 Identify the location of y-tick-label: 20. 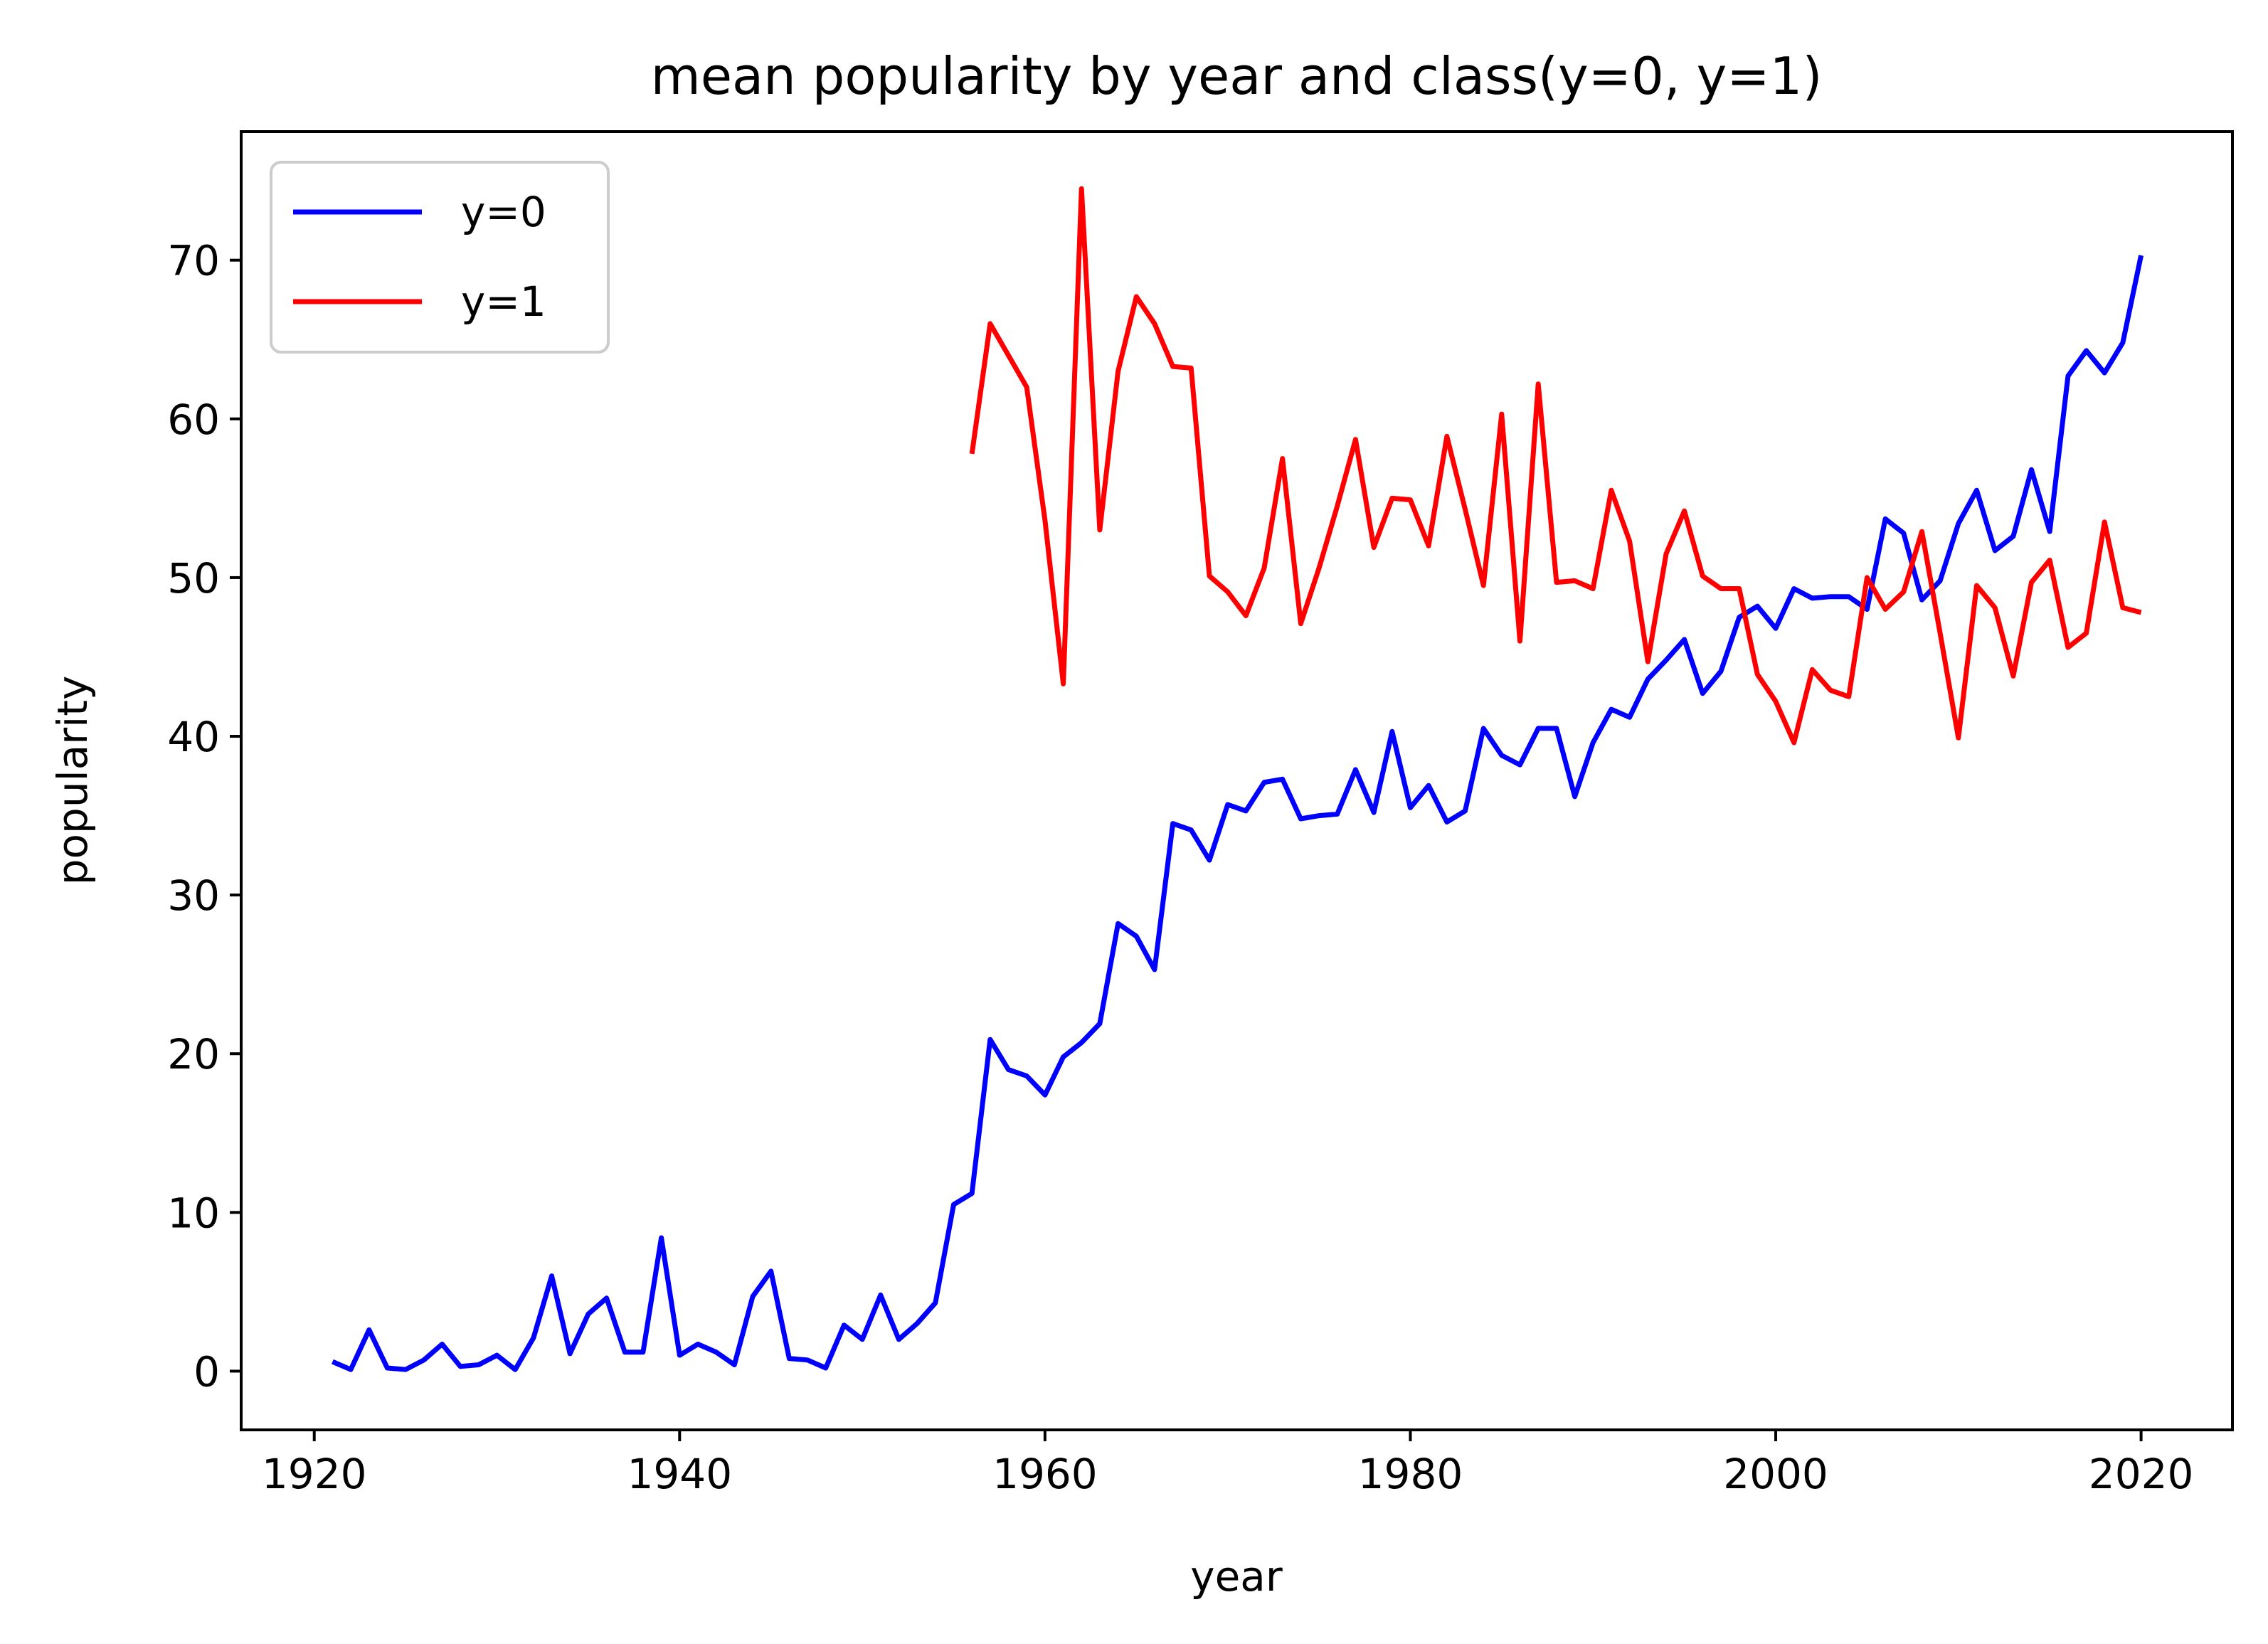
(193, 1054).